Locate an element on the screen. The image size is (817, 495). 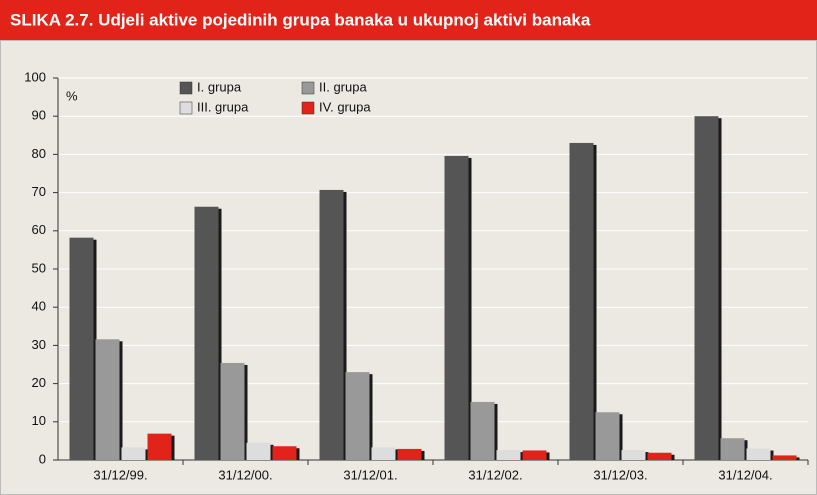
y-tick-label: 60 is located at coordinates (39, 229).